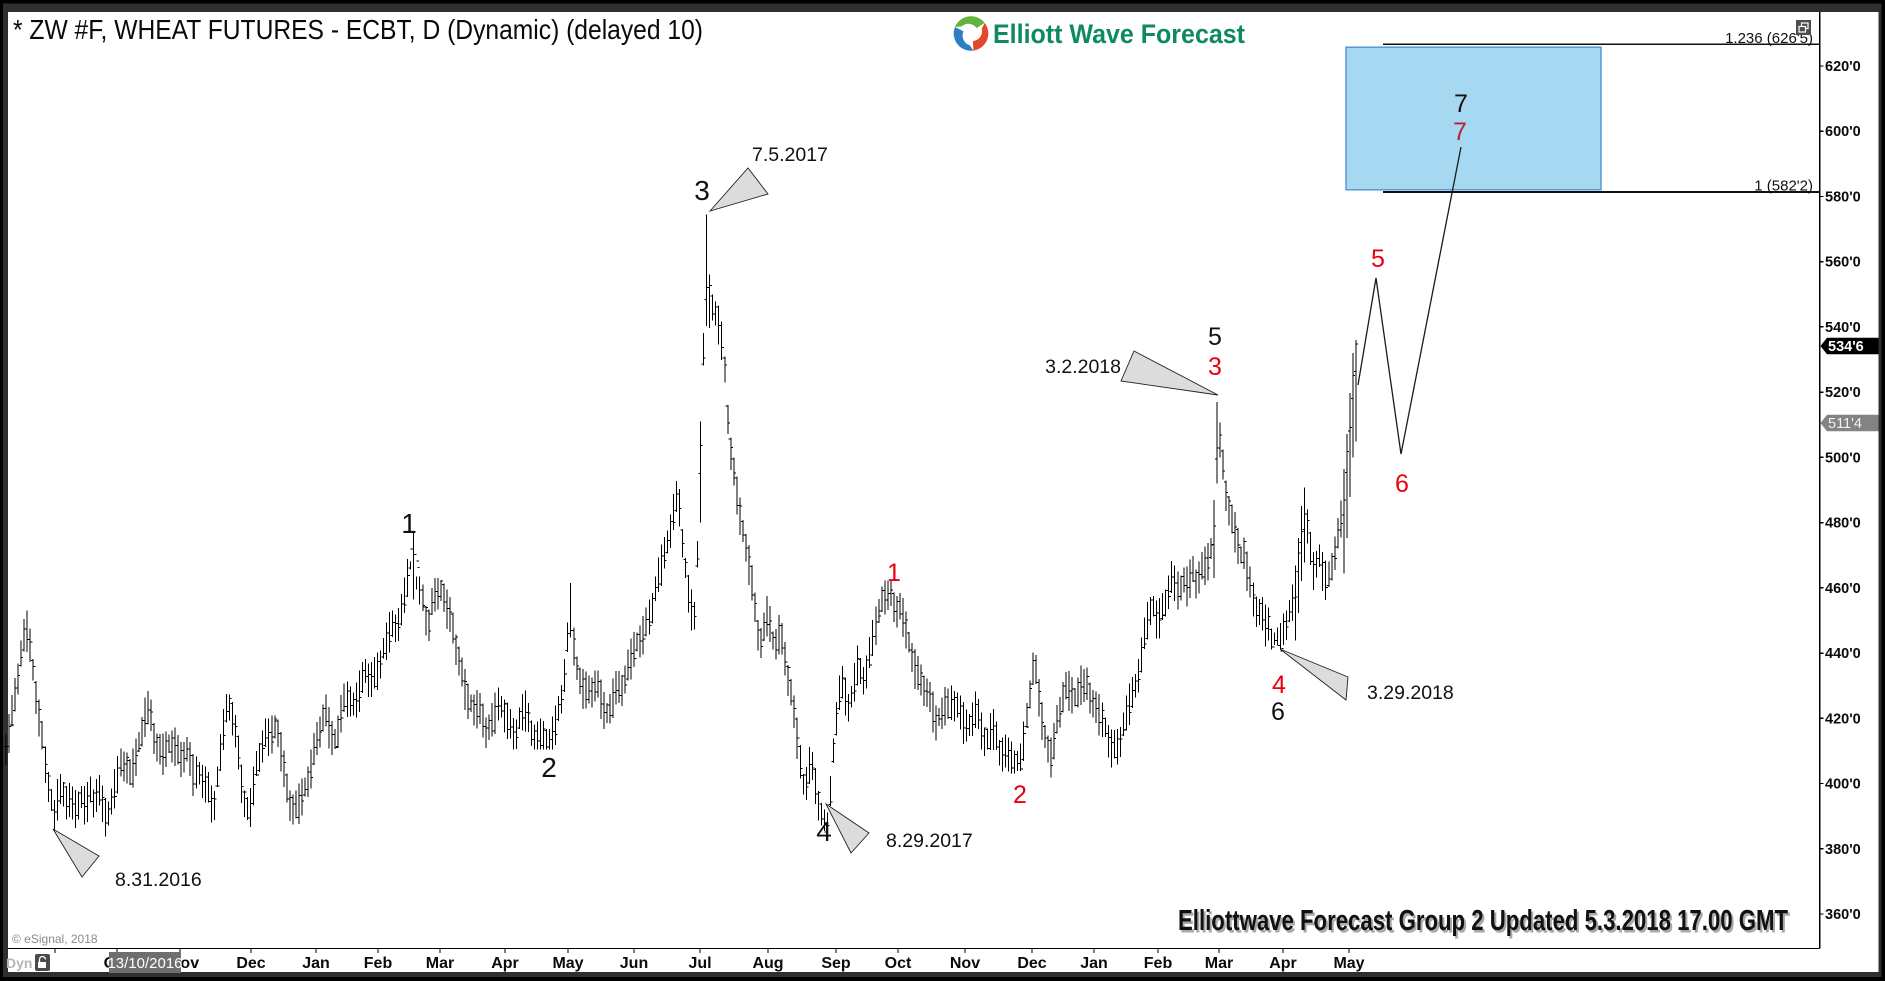 The image size is (1885, 981). I want to click on svg-text: 580'0, so click(1843, 198).